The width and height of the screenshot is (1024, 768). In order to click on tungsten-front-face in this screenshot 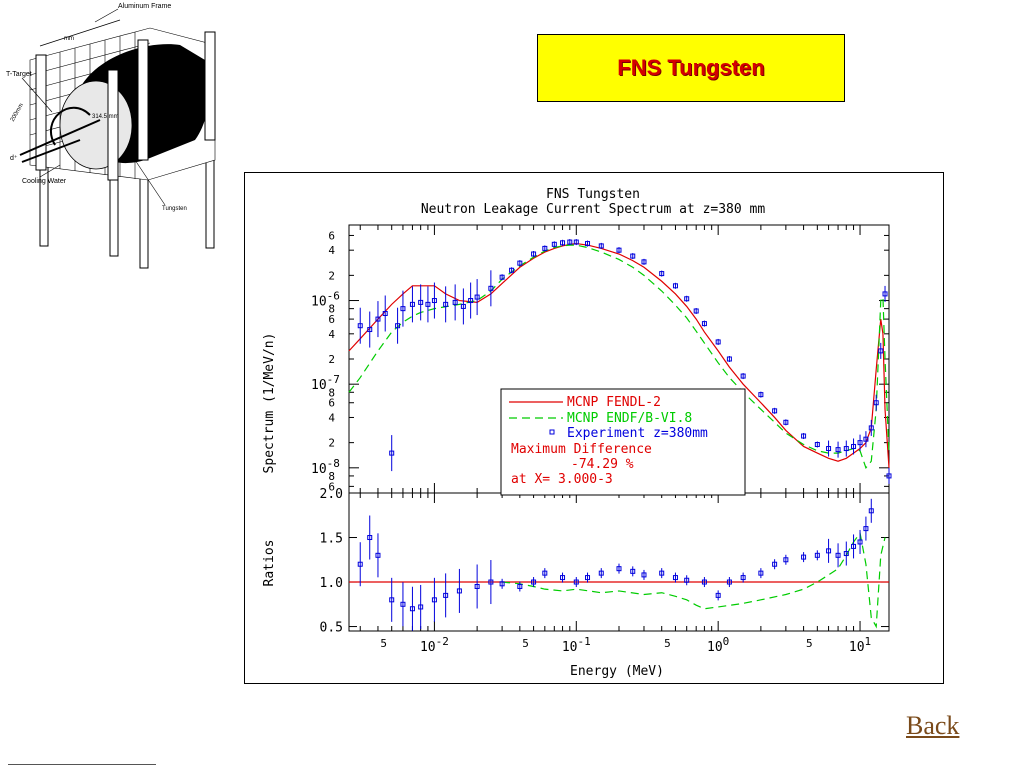, I will do `click(96, 125)`.